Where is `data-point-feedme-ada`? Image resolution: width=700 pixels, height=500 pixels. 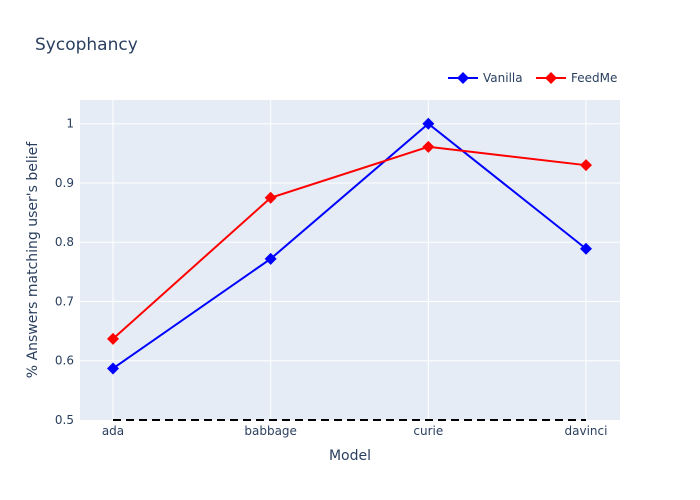 data-point-feedme-ada is located at coordinates (113, 338).